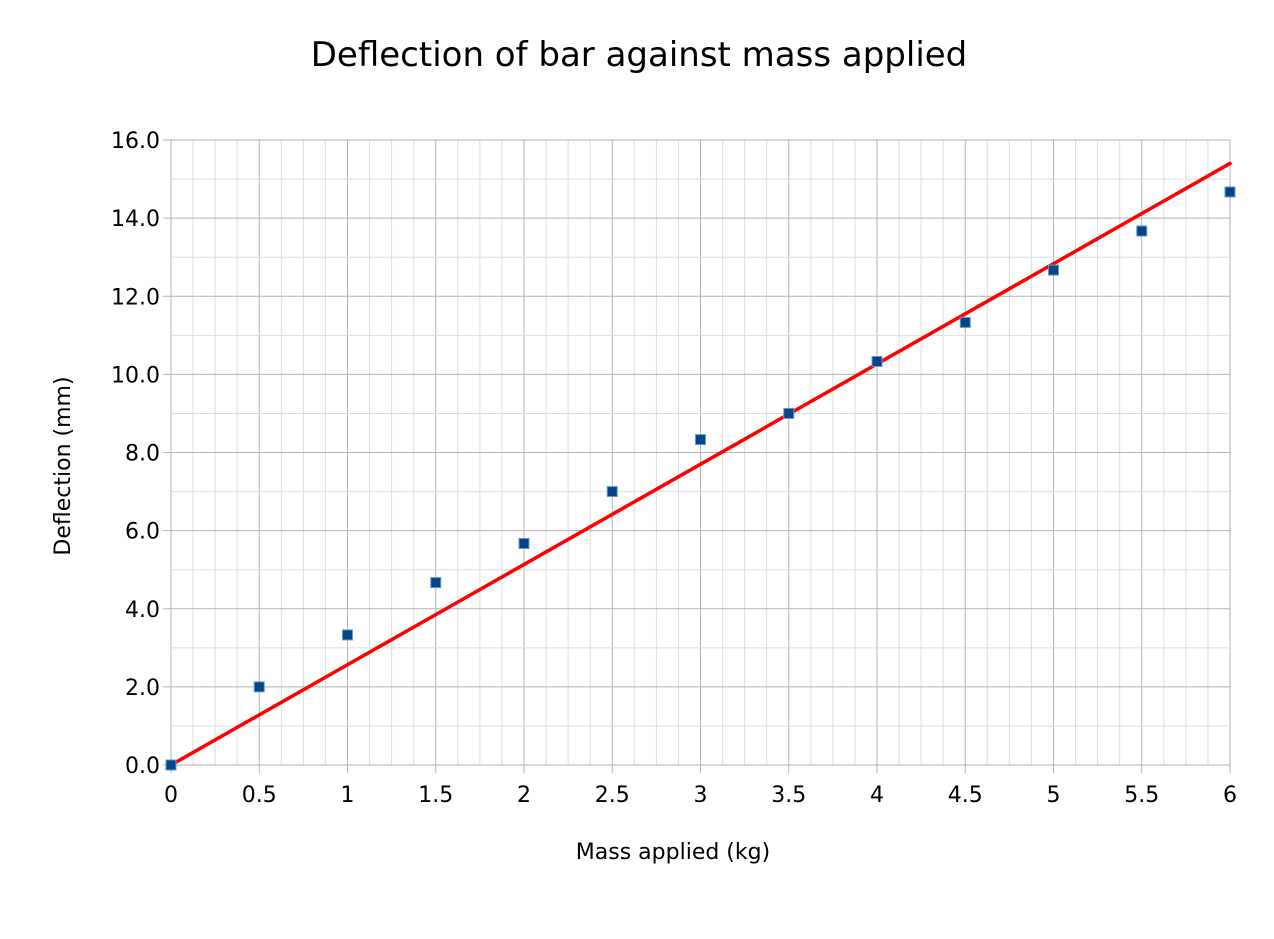 The width and height of the screenshot is (1274, 939). Describe the element at coordinates (142, 610) in the screenshot. I see `y-tick-label: 4.0` at that location.